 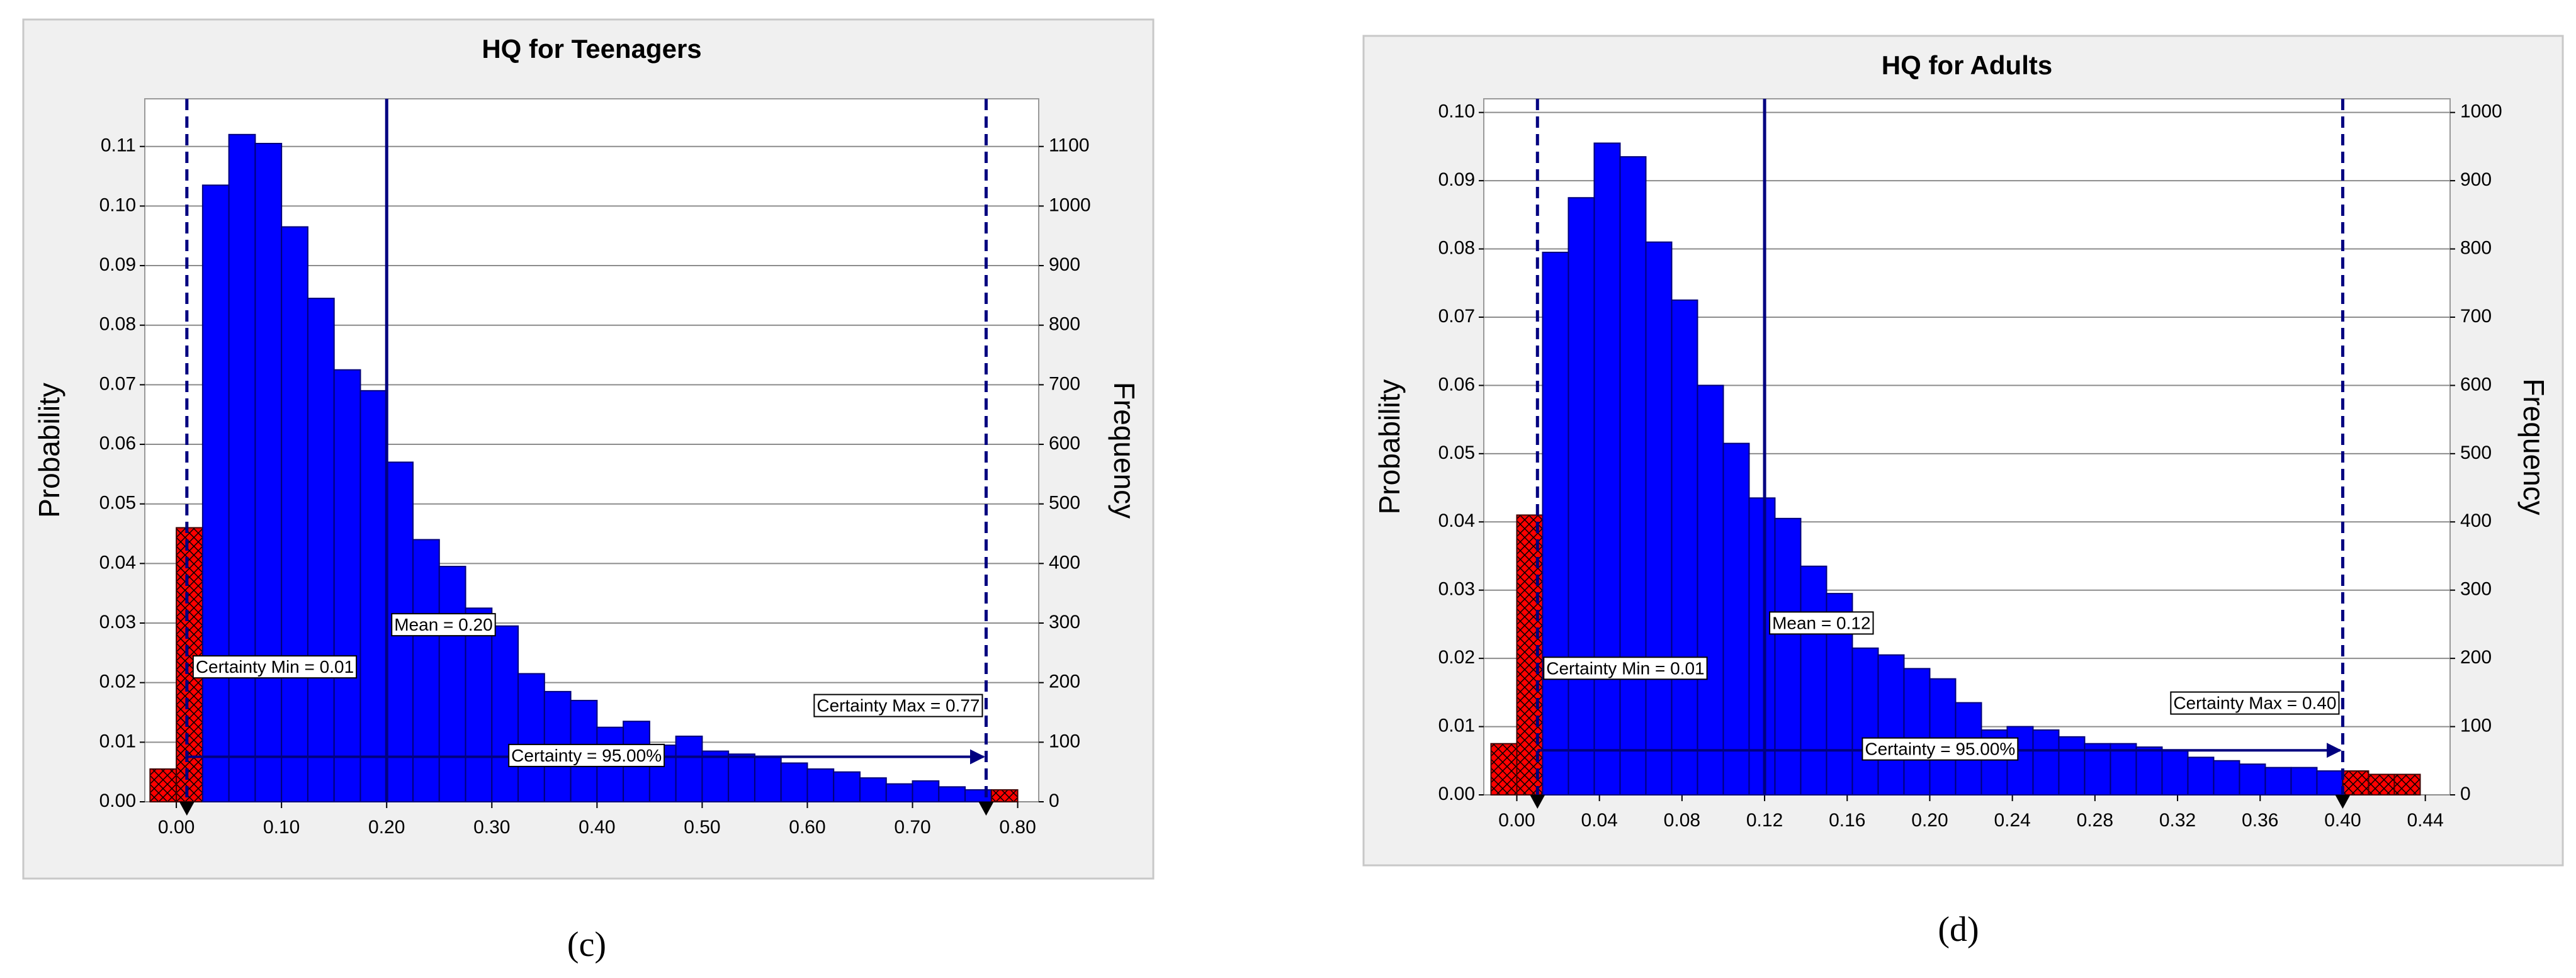 What do you see at coordinates (807, 827) in the screenshot?
I see `x-tick-label: 0.60` at bounding box center [807, 827].